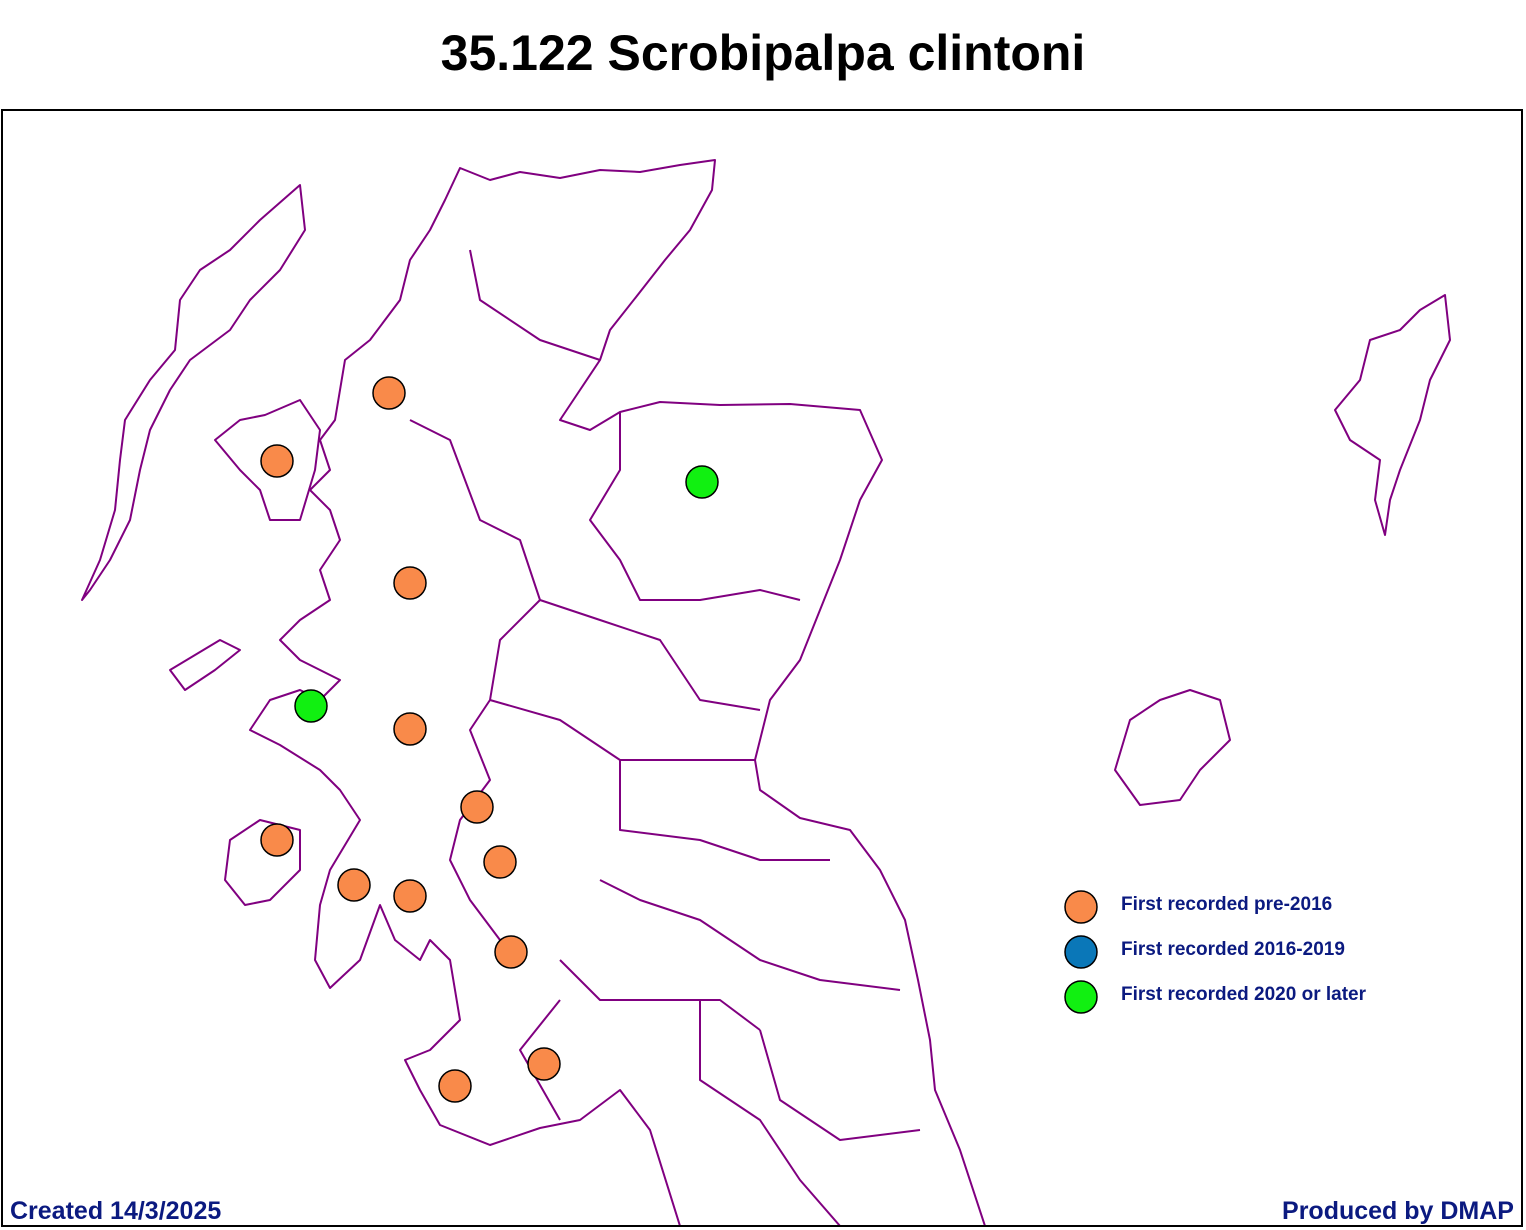 This screenshot has height=1230, width=1526. I want to click on legend-label: First recorded 2020 or later, so click(1244, 994).